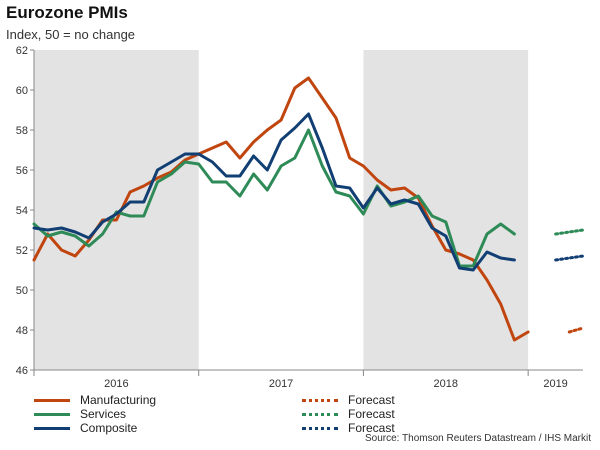 This screenshot has height=450, width=600. I want to click on legend-label-composite: Composite, so click(109, 428).